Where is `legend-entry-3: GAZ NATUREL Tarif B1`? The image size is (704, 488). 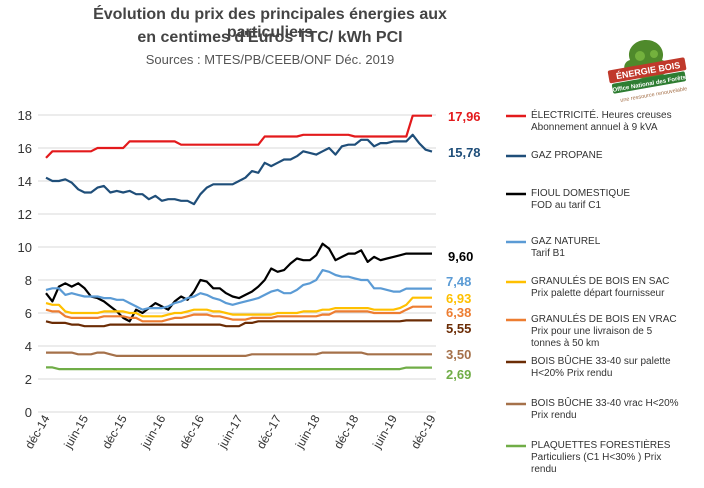
legend-entry-3: GAZ NATUREL Tarif B1 is located at coordinates (565, 248).